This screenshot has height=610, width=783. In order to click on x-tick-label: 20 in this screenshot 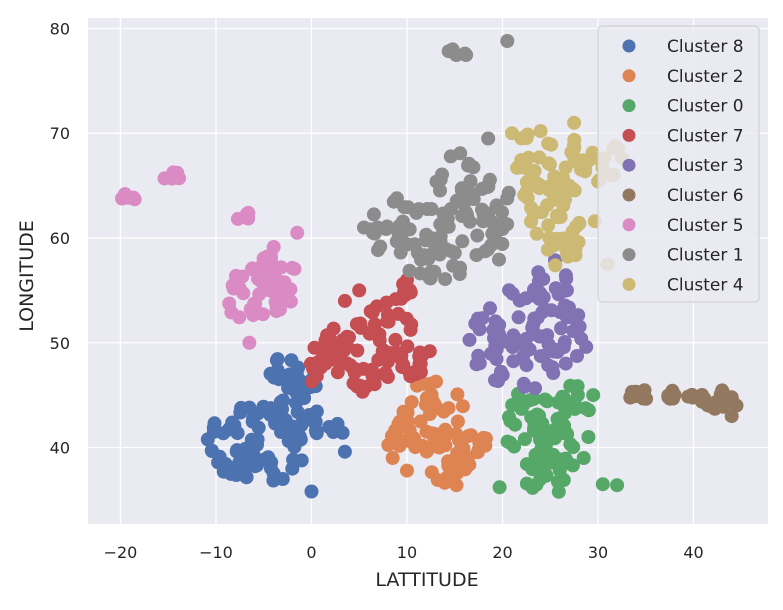, I will do `click(502, 552)`.